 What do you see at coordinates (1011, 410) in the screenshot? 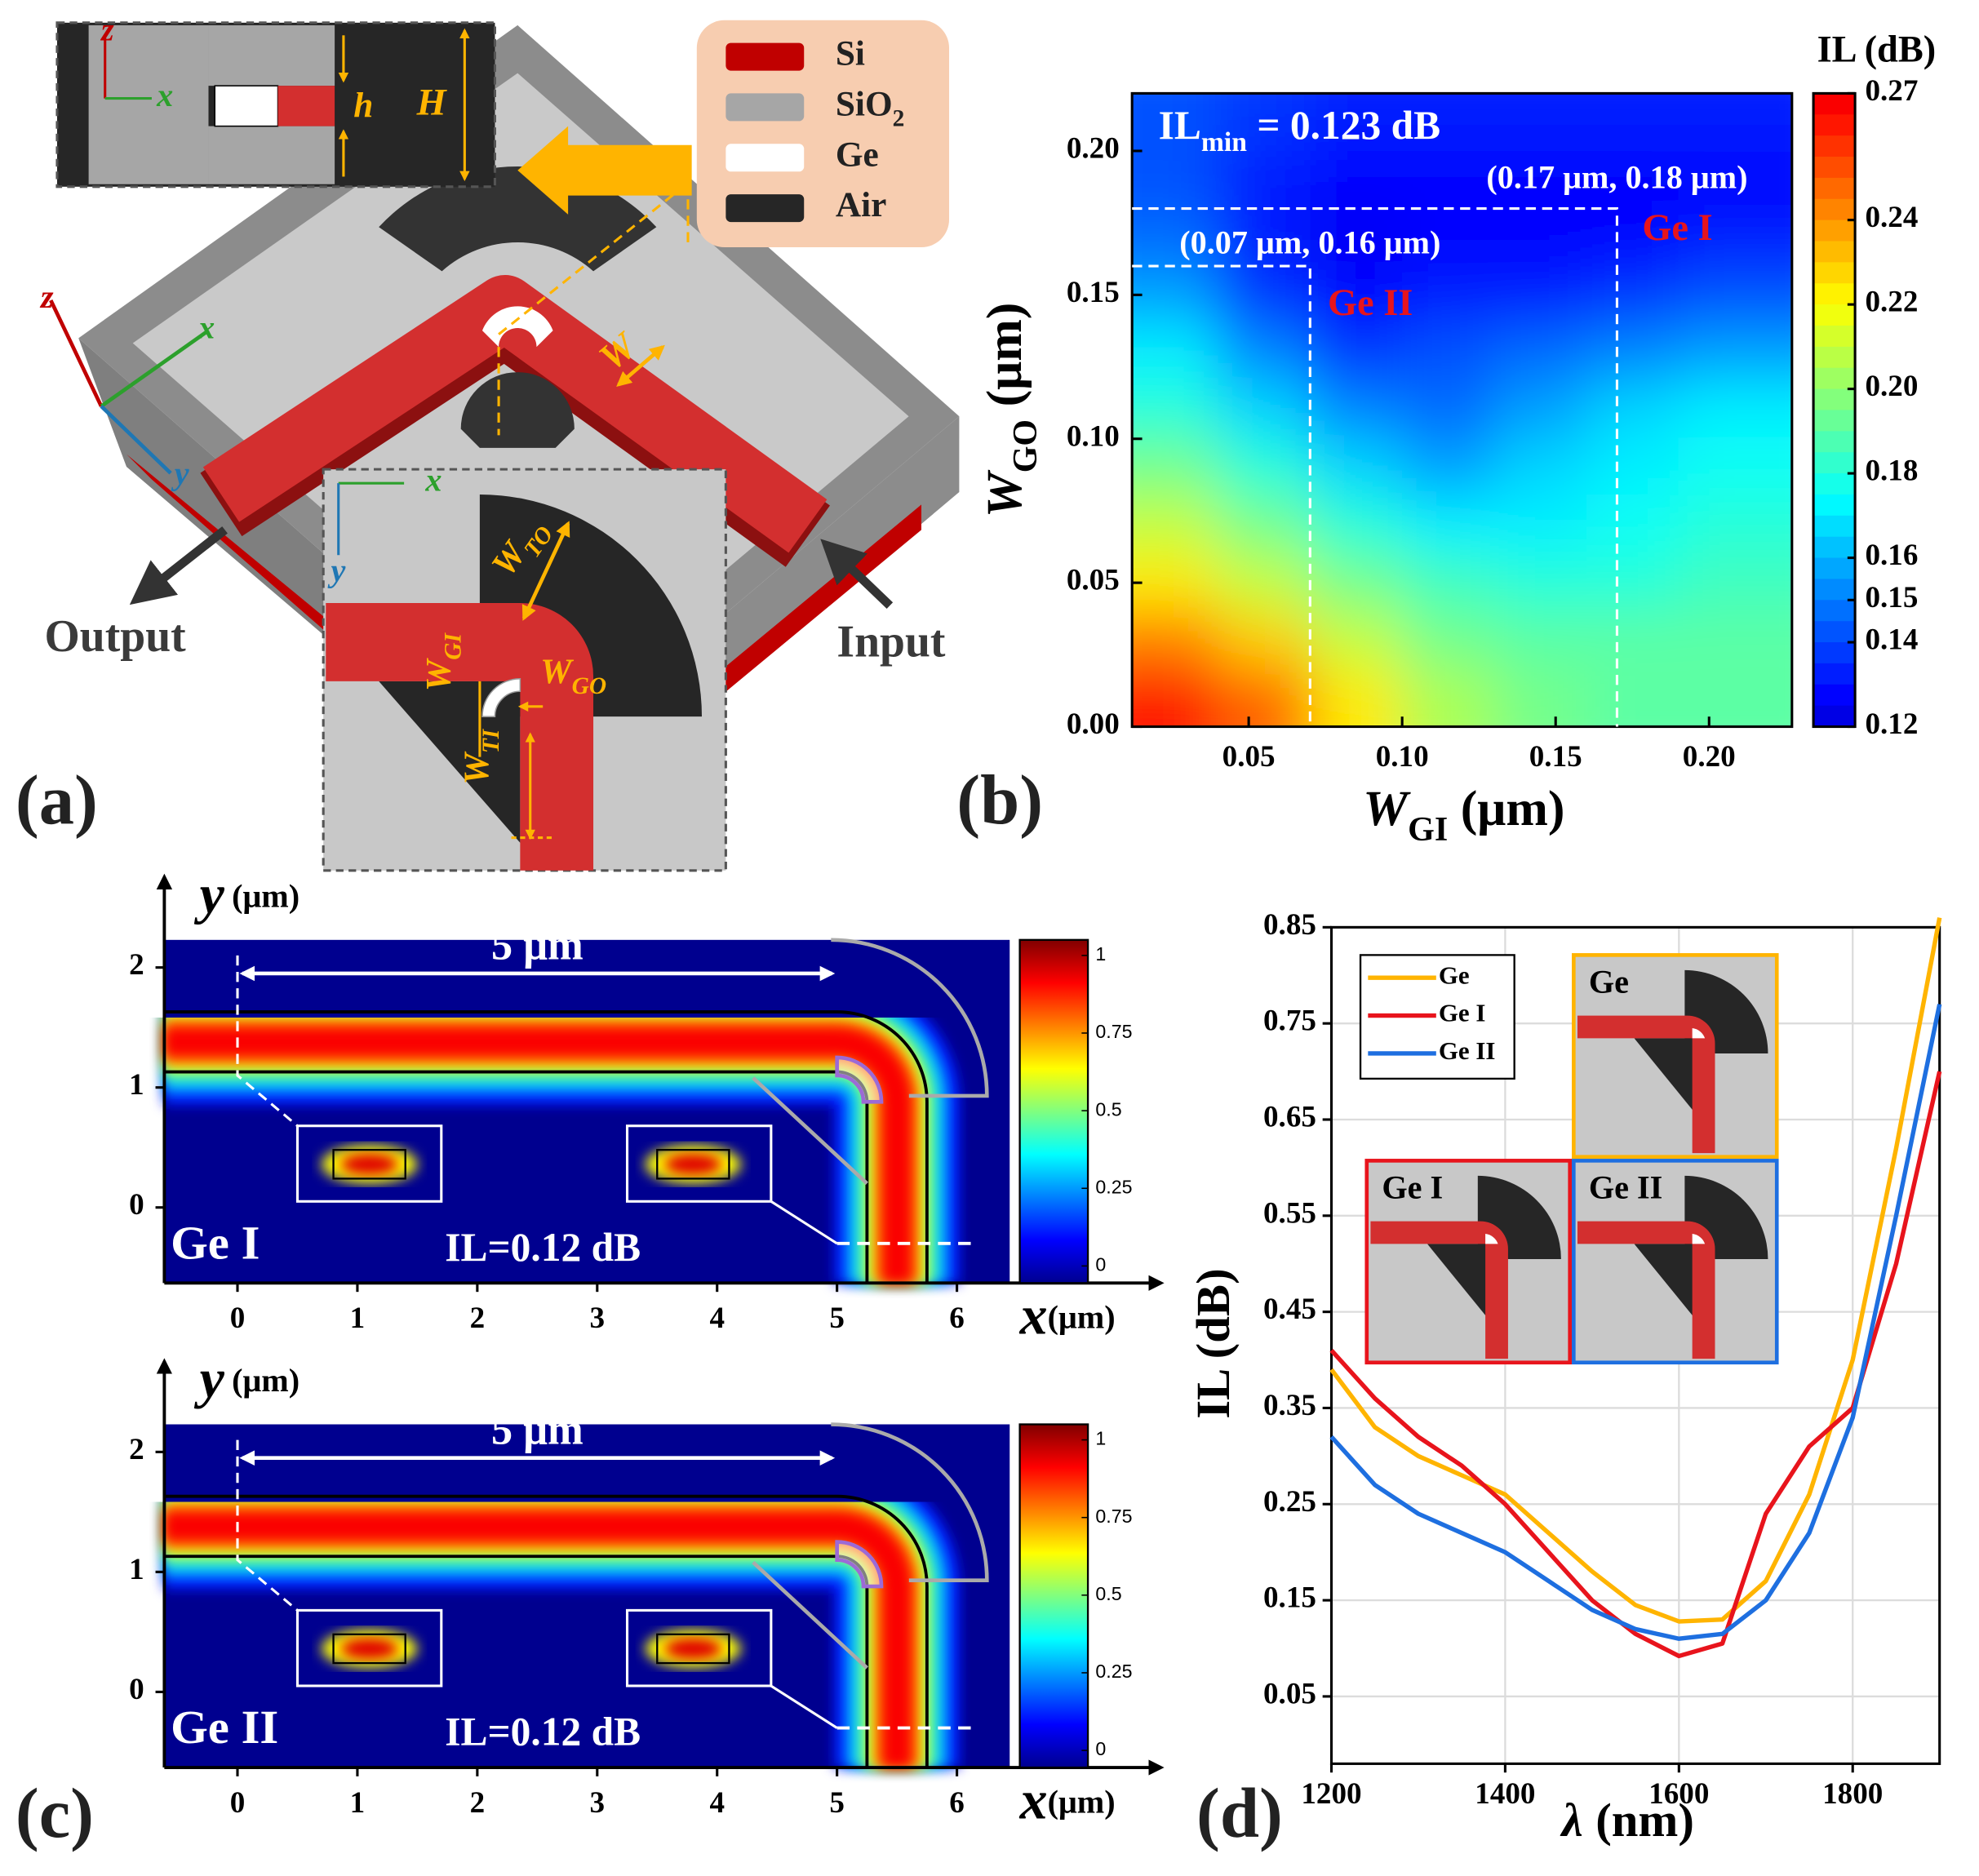
I see `y-axis-label: WGO (μm)` at bounding box center [1011, 410].